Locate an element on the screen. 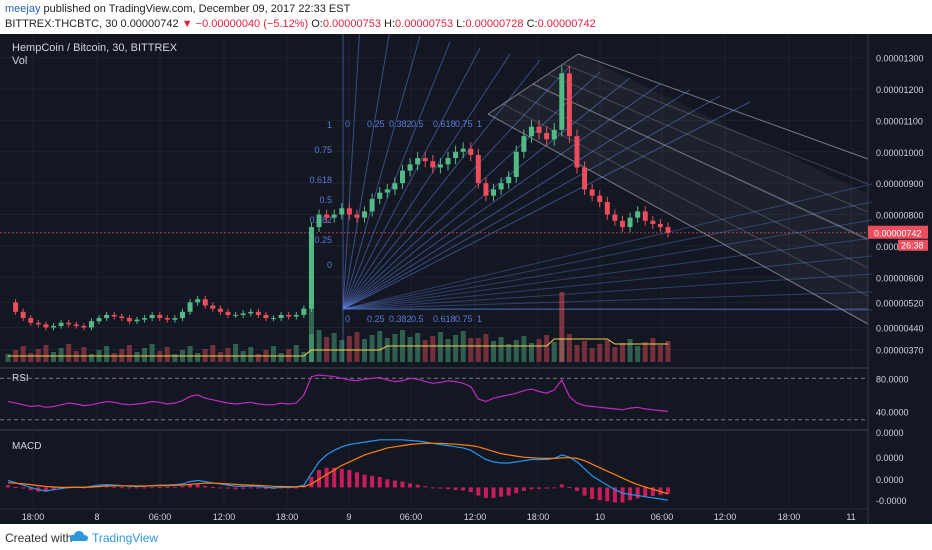 This screenshot has width=932, height=550. rsi-tick-label: 80.0000 is located at coordinates (892, 379).